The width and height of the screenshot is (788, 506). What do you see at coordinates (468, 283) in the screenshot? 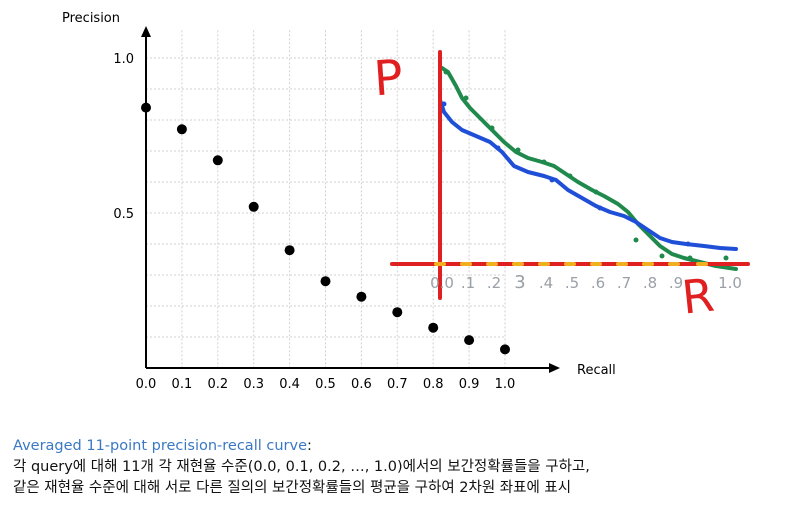
I see `annotation-tick-label: .1` at bounding box center [468, 283].